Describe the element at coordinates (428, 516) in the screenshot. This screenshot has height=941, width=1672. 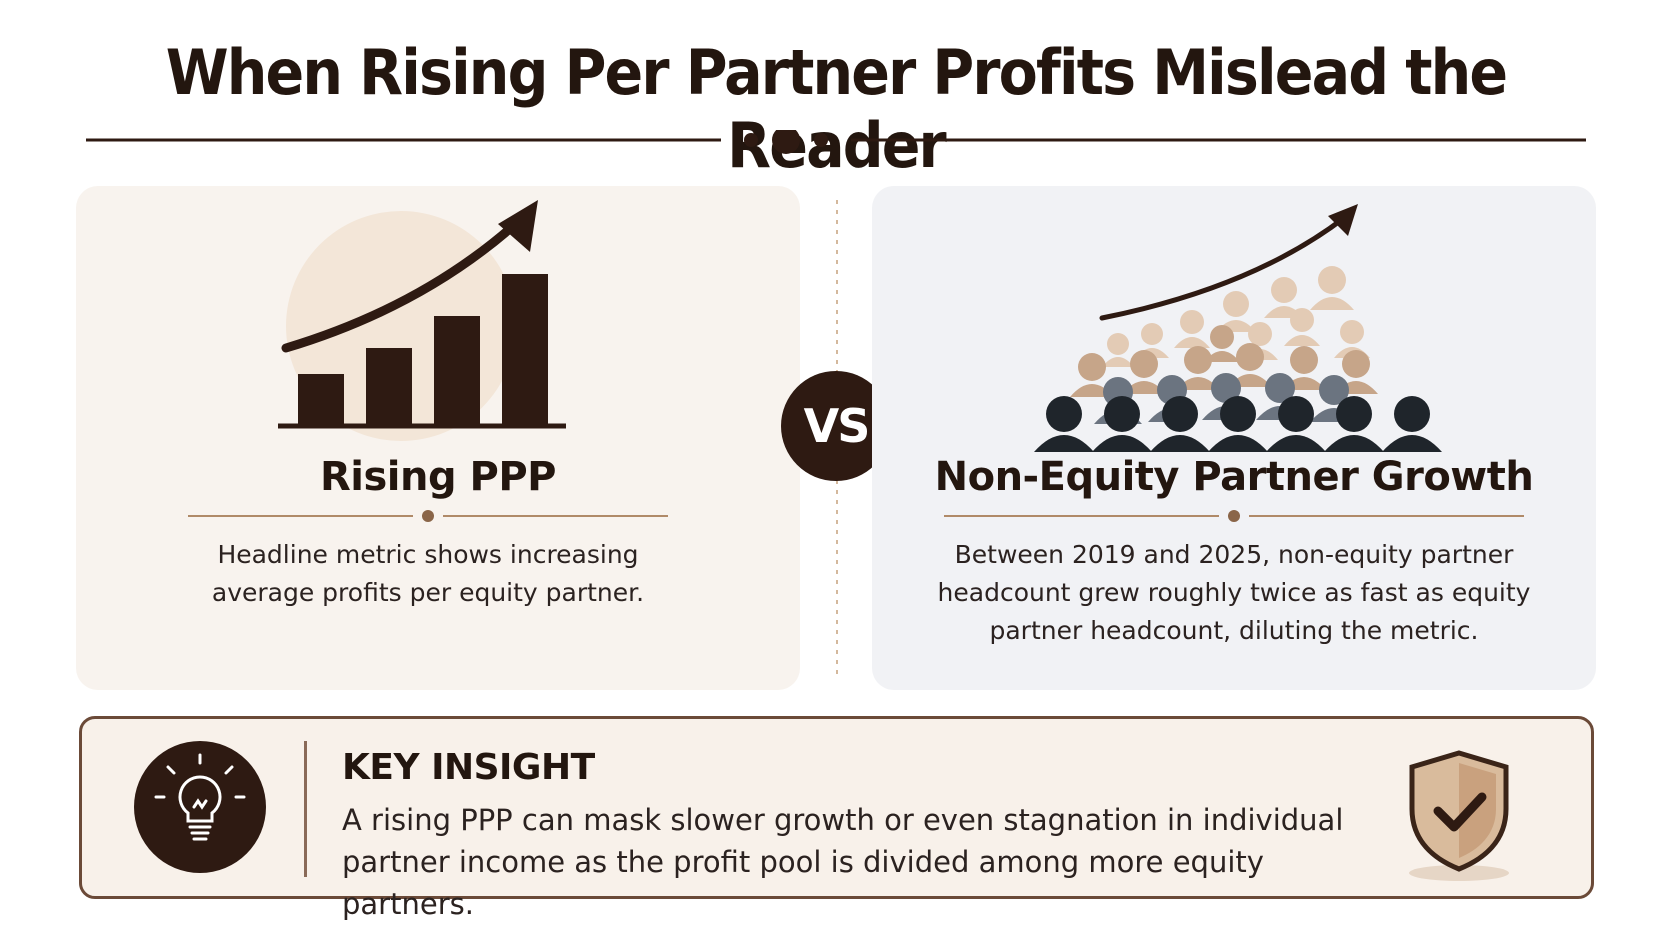
I see `left-panel-divider` at that location.